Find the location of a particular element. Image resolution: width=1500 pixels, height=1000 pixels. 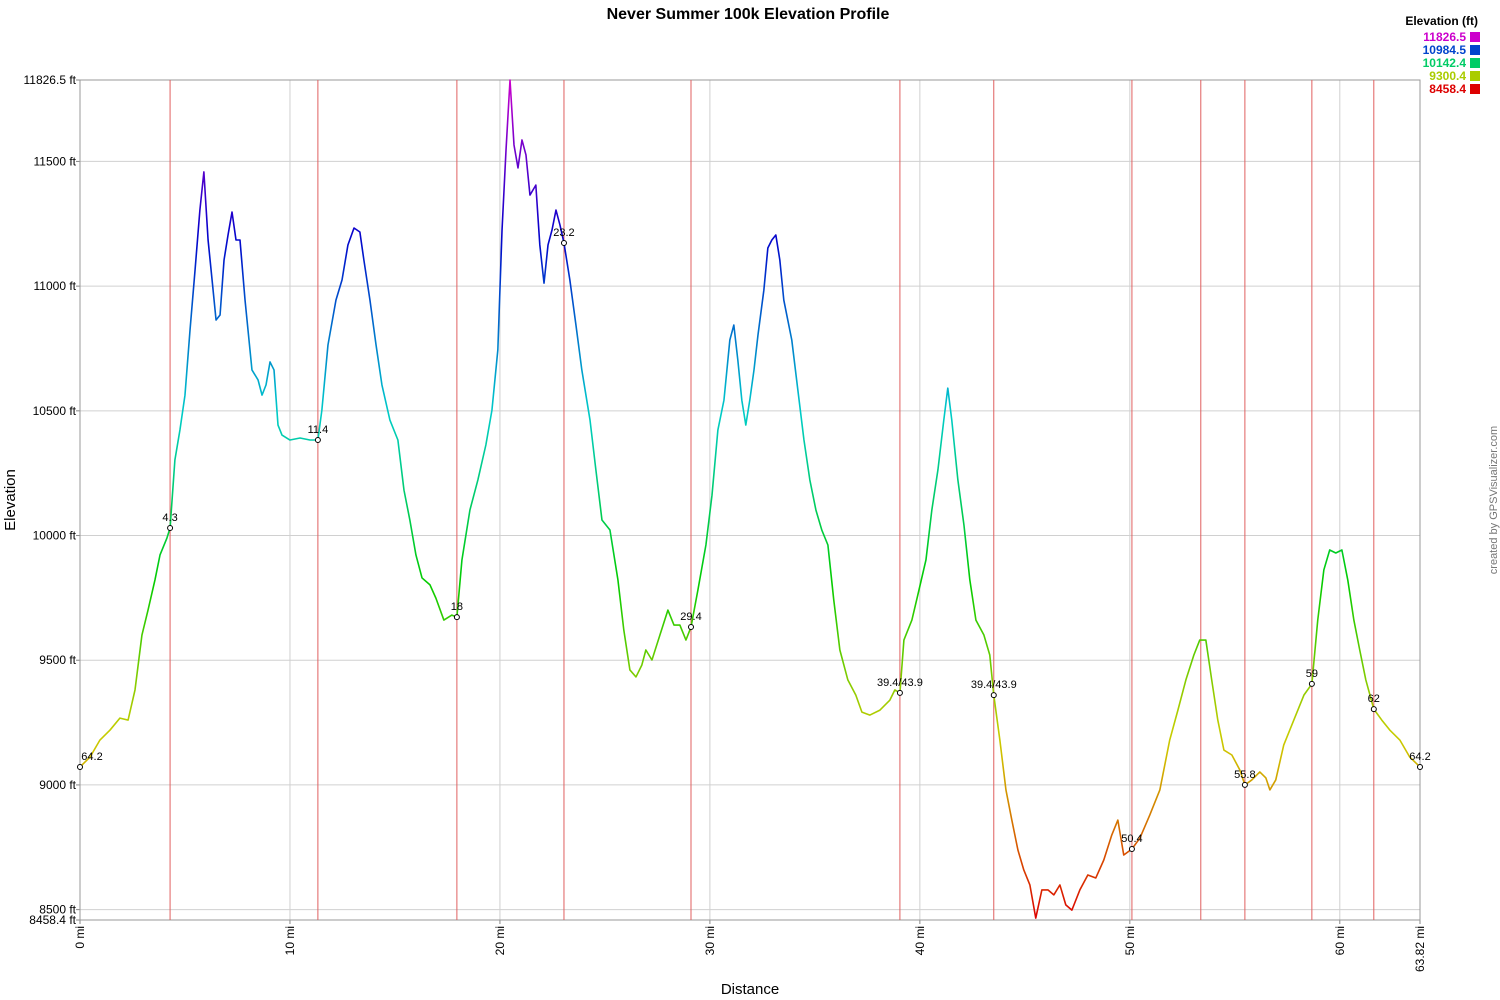

x-tick-label: 60 mi is located at coordinates (1340, 940).